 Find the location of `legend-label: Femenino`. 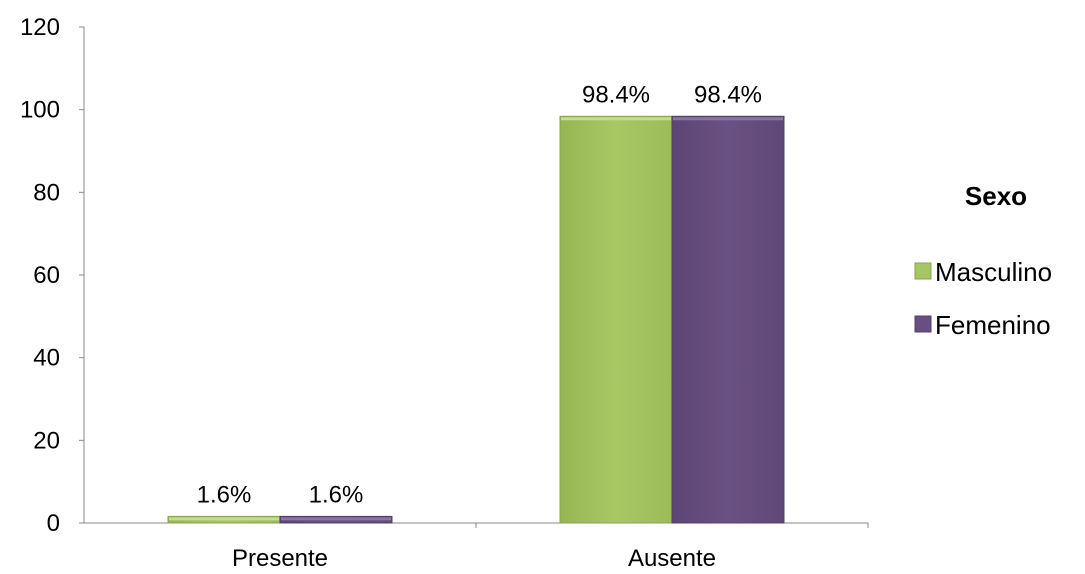

legend-label: Femenino is located at coordinates (993, 325).